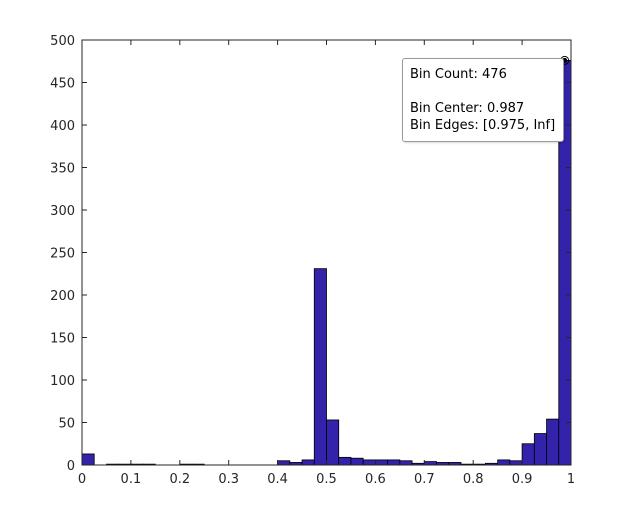 This screenshot has height=522, width=632. Describe the element at coordinates (62, 211) in the screenshot. I see `y-tick-label: 300` at that location.